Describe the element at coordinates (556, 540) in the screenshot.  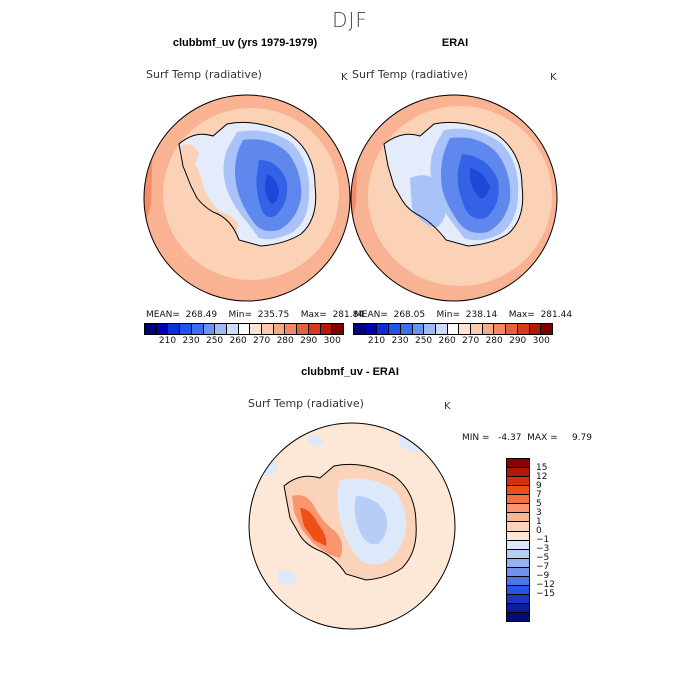
I see `diff-colorbar-labels: 15 12 9 7 5 3 1 0 −1 −3 −5 −7 −9 −12 −15` at that location.